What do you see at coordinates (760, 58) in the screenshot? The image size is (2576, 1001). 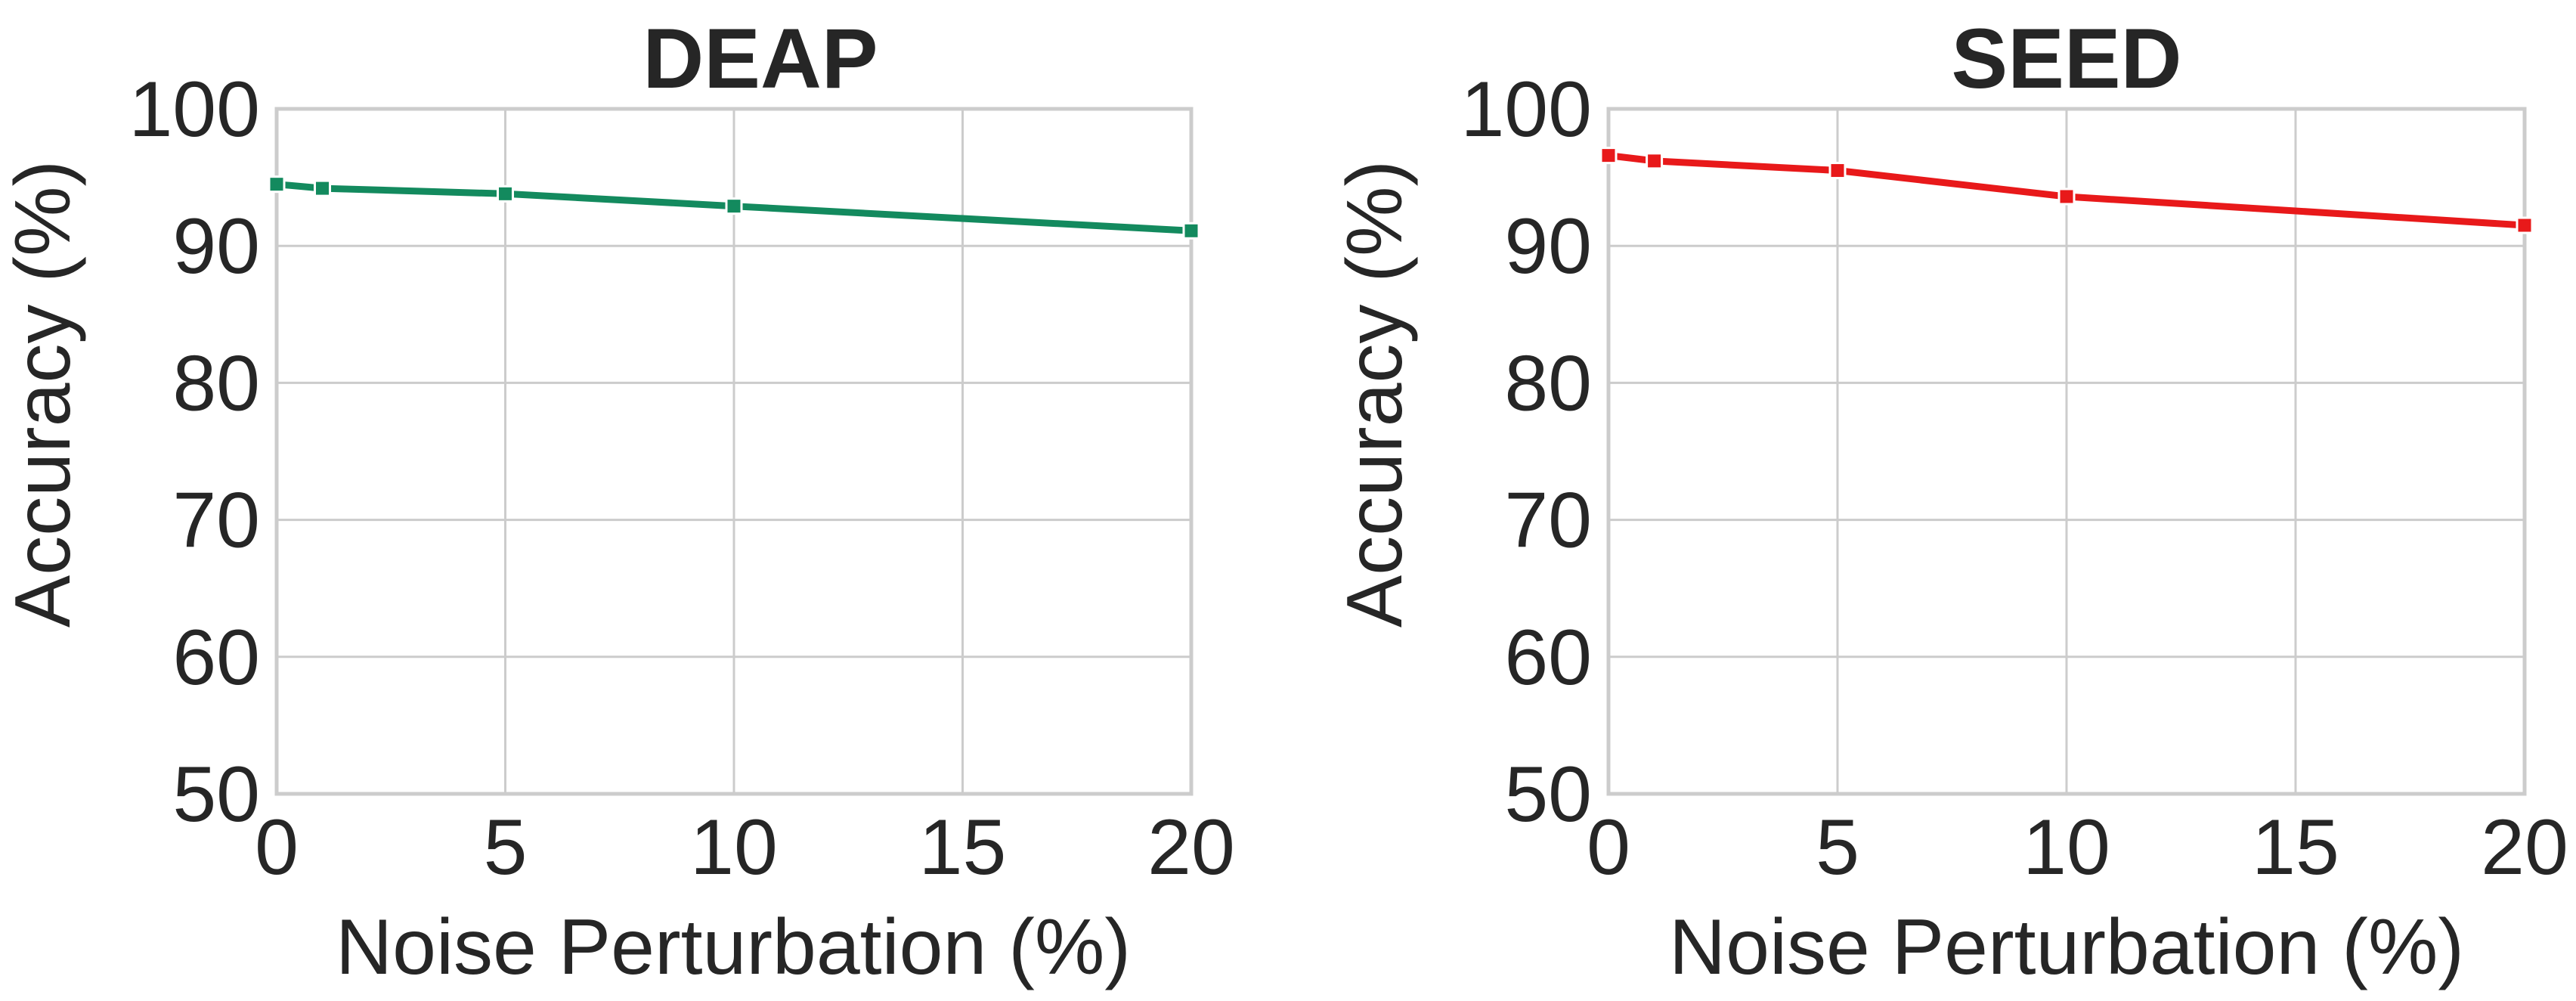 I see `chart-title: DEAP` at bounding box center [760, 58].